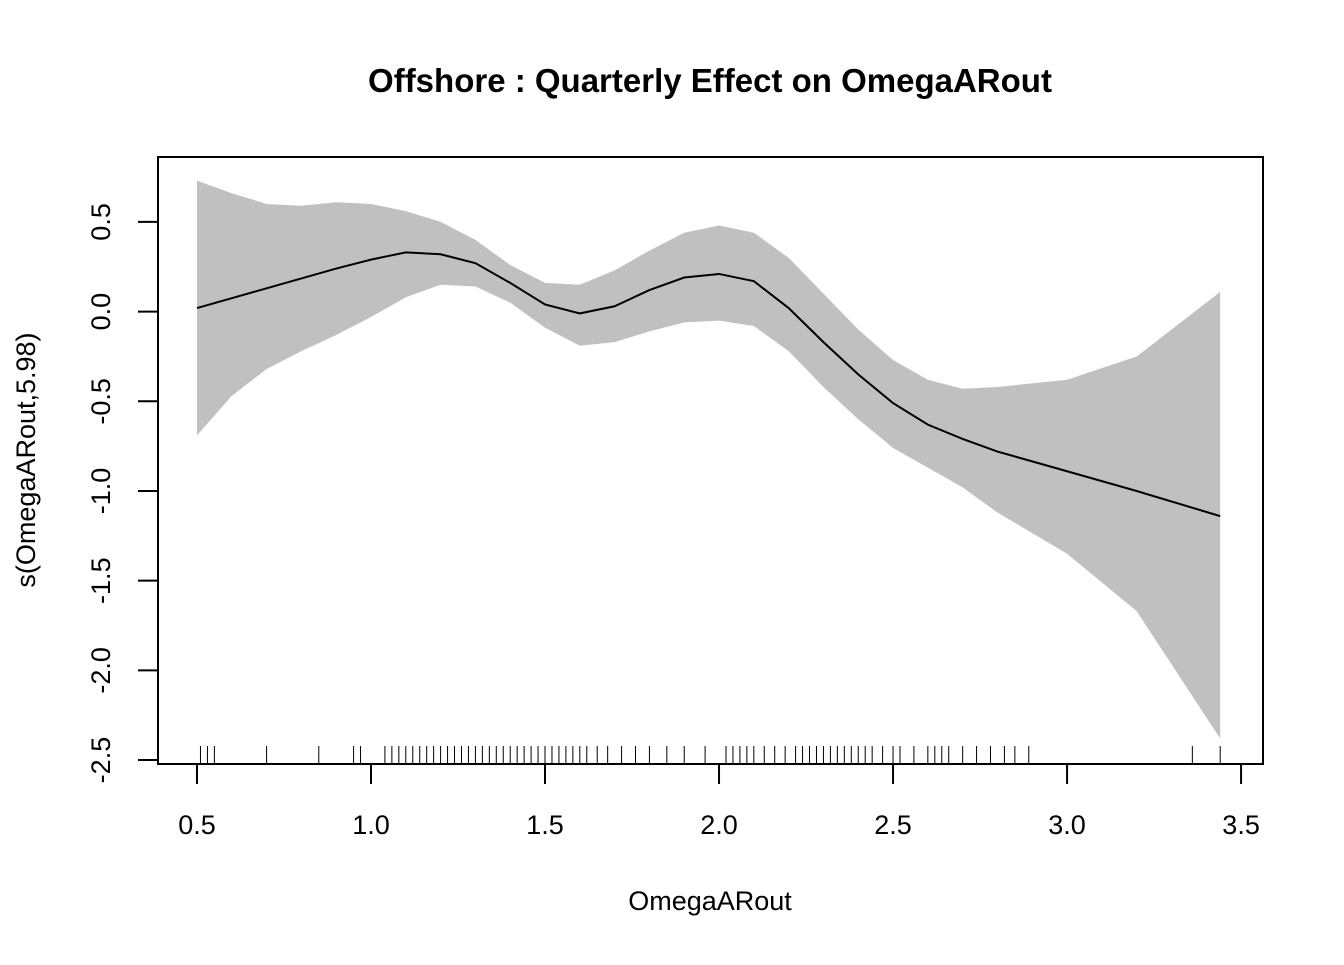  What do you see at coordinates (101, 222) in the screenshot?
I see `y-tick-label: 0.5` at bounding box center [101, 222].